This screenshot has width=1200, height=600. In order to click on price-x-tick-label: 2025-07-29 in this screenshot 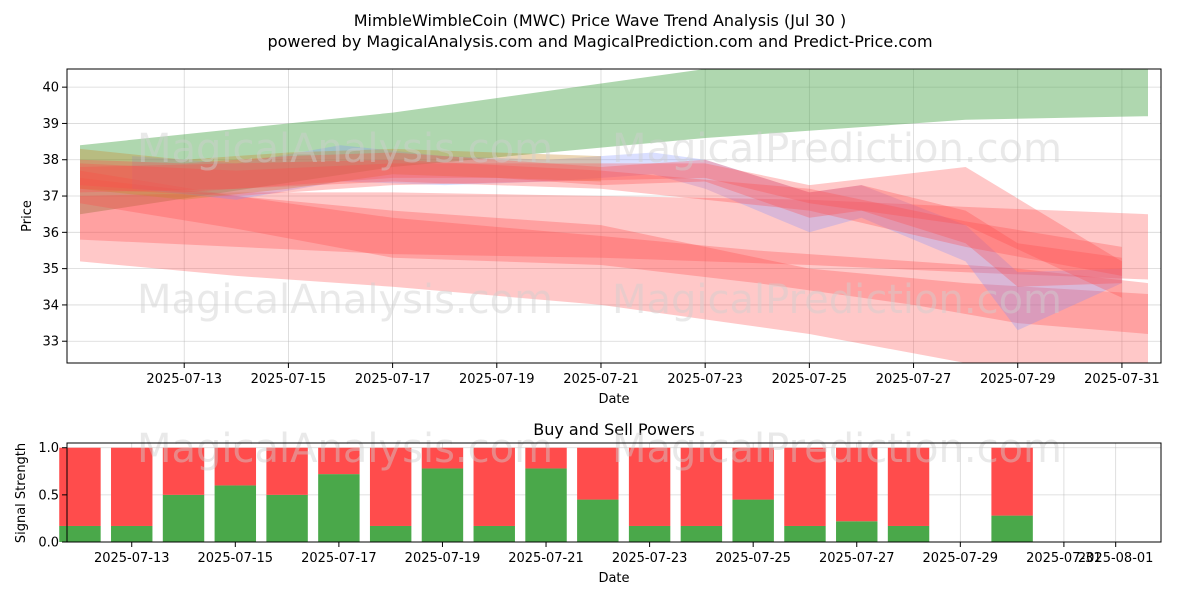, I will do `click(1018, 379)`.